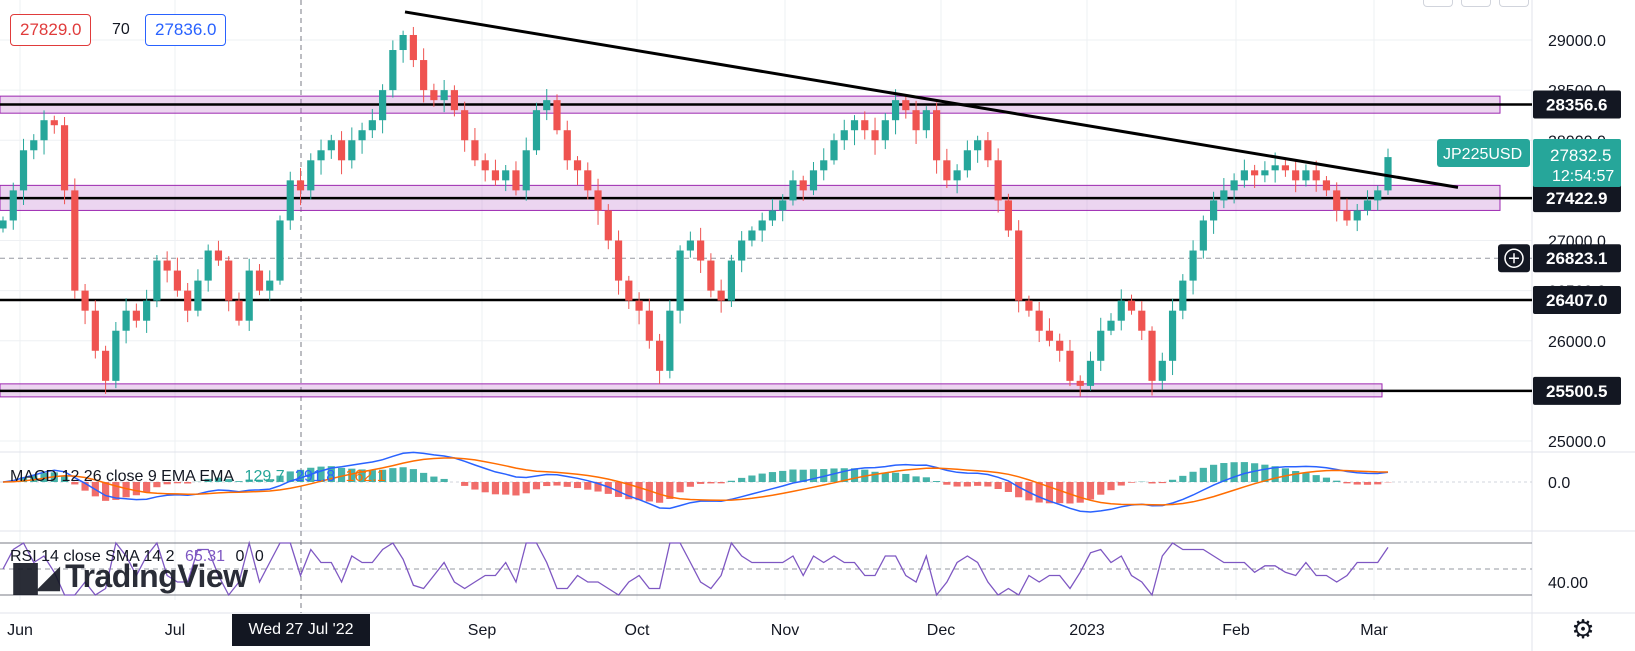  What do you see at coordinates (1514, 258) in the screenshot?
I see `plus-circle-icon` at bounding box center [1514, 258].